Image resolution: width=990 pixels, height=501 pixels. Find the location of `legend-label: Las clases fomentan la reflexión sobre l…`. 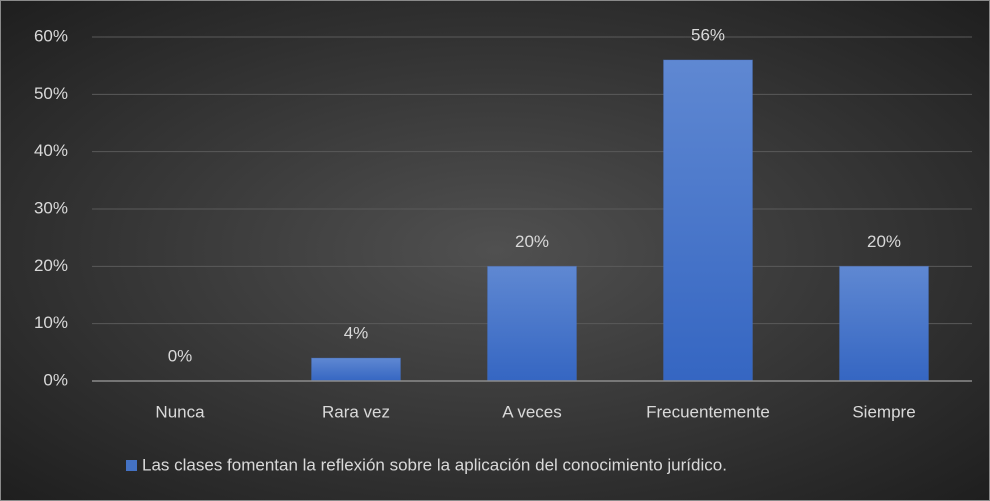

legend-label: Las clases fomentan la reflexión sobre l… is located at coordinates (434, 464).